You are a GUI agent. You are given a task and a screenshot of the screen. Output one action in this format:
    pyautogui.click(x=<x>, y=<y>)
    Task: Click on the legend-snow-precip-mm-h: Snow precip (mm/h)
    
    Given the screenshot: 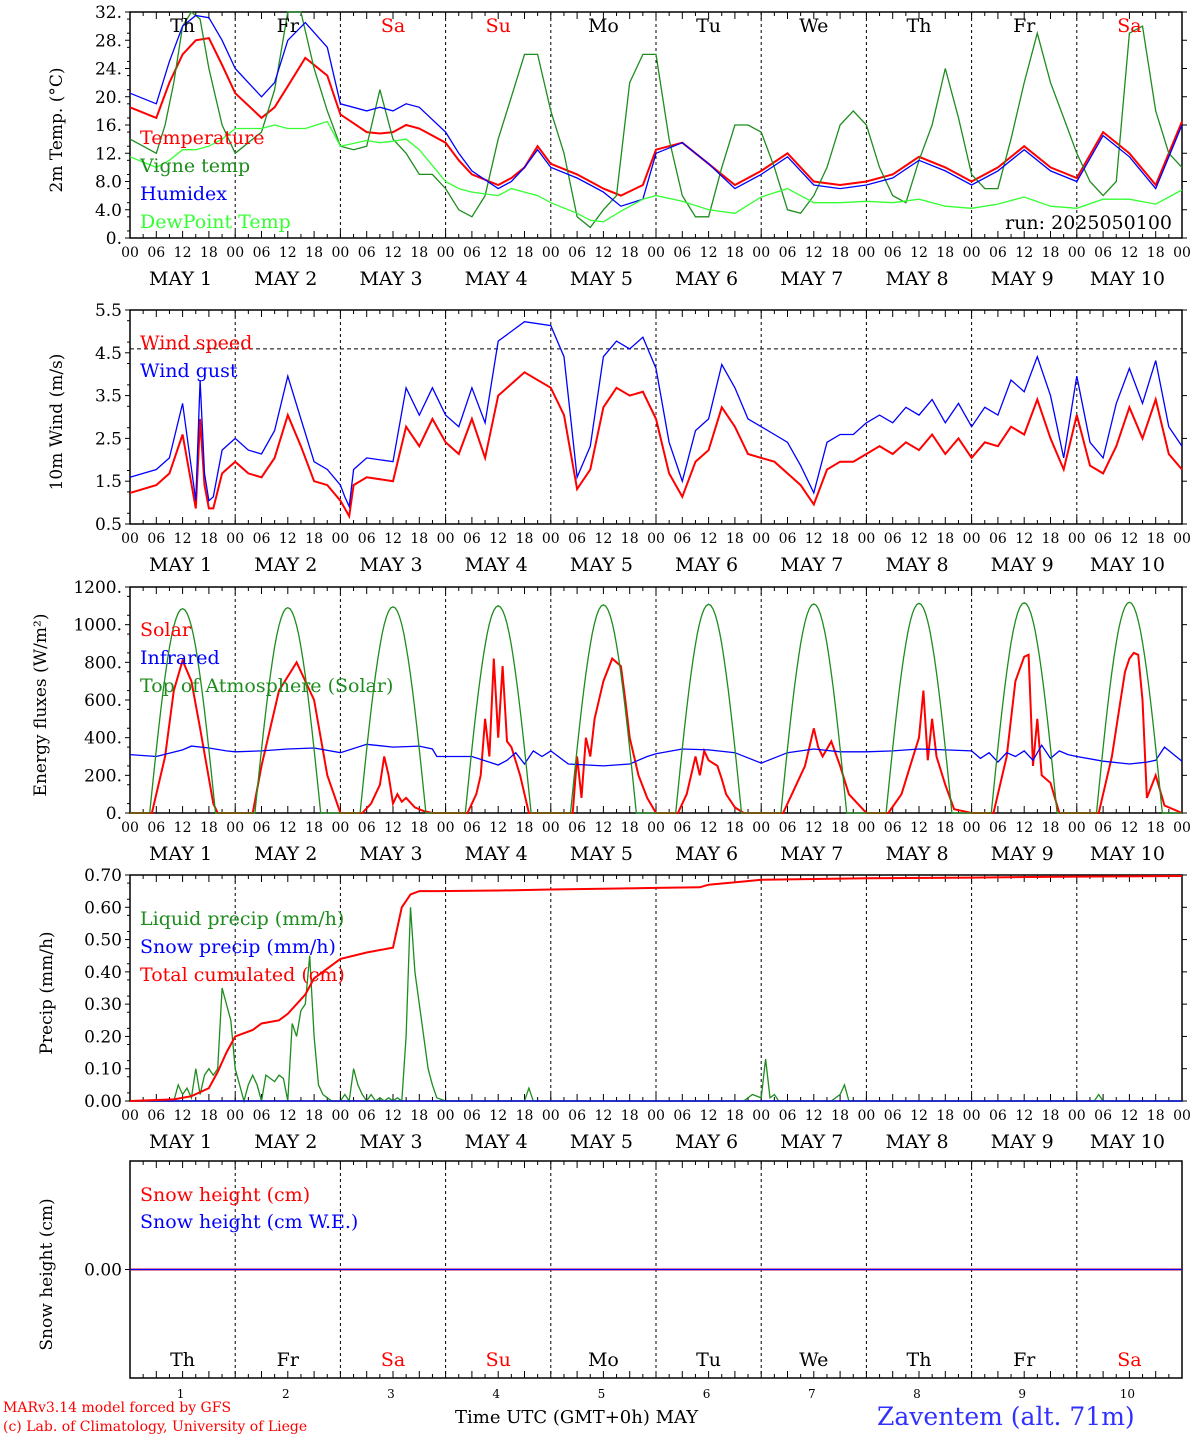 What is the action you would take?
    pyautogui.click(x=238, y=947)
    